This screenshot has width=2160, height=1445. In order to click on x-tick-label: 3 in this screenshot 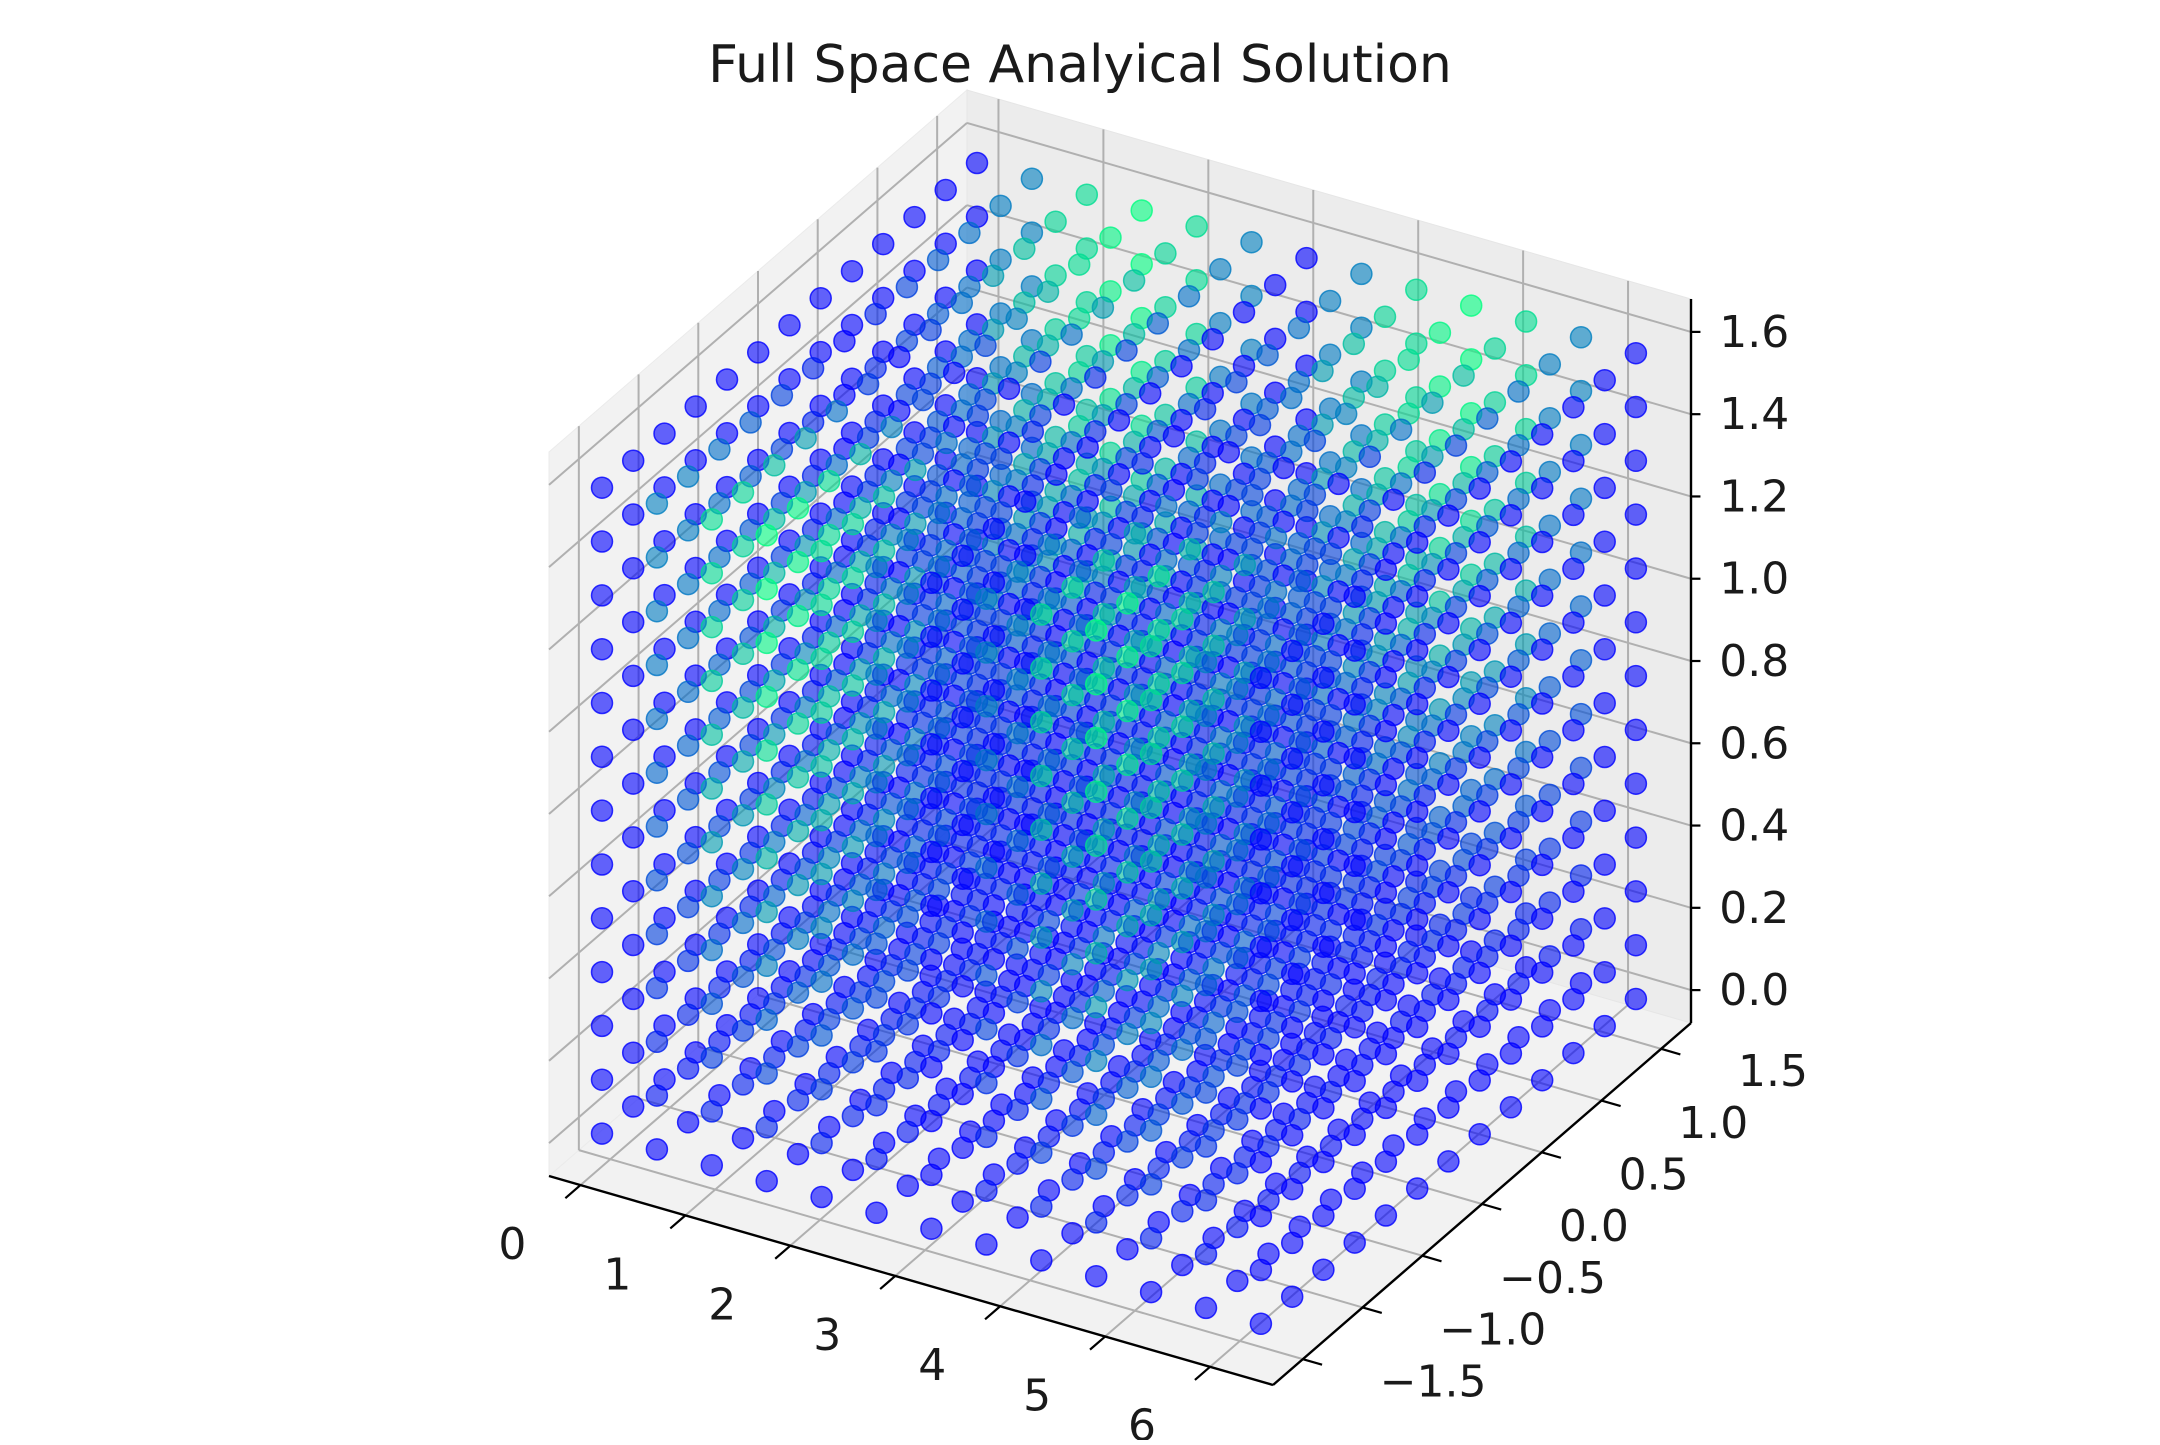, I will do `click(827, 1335)`.